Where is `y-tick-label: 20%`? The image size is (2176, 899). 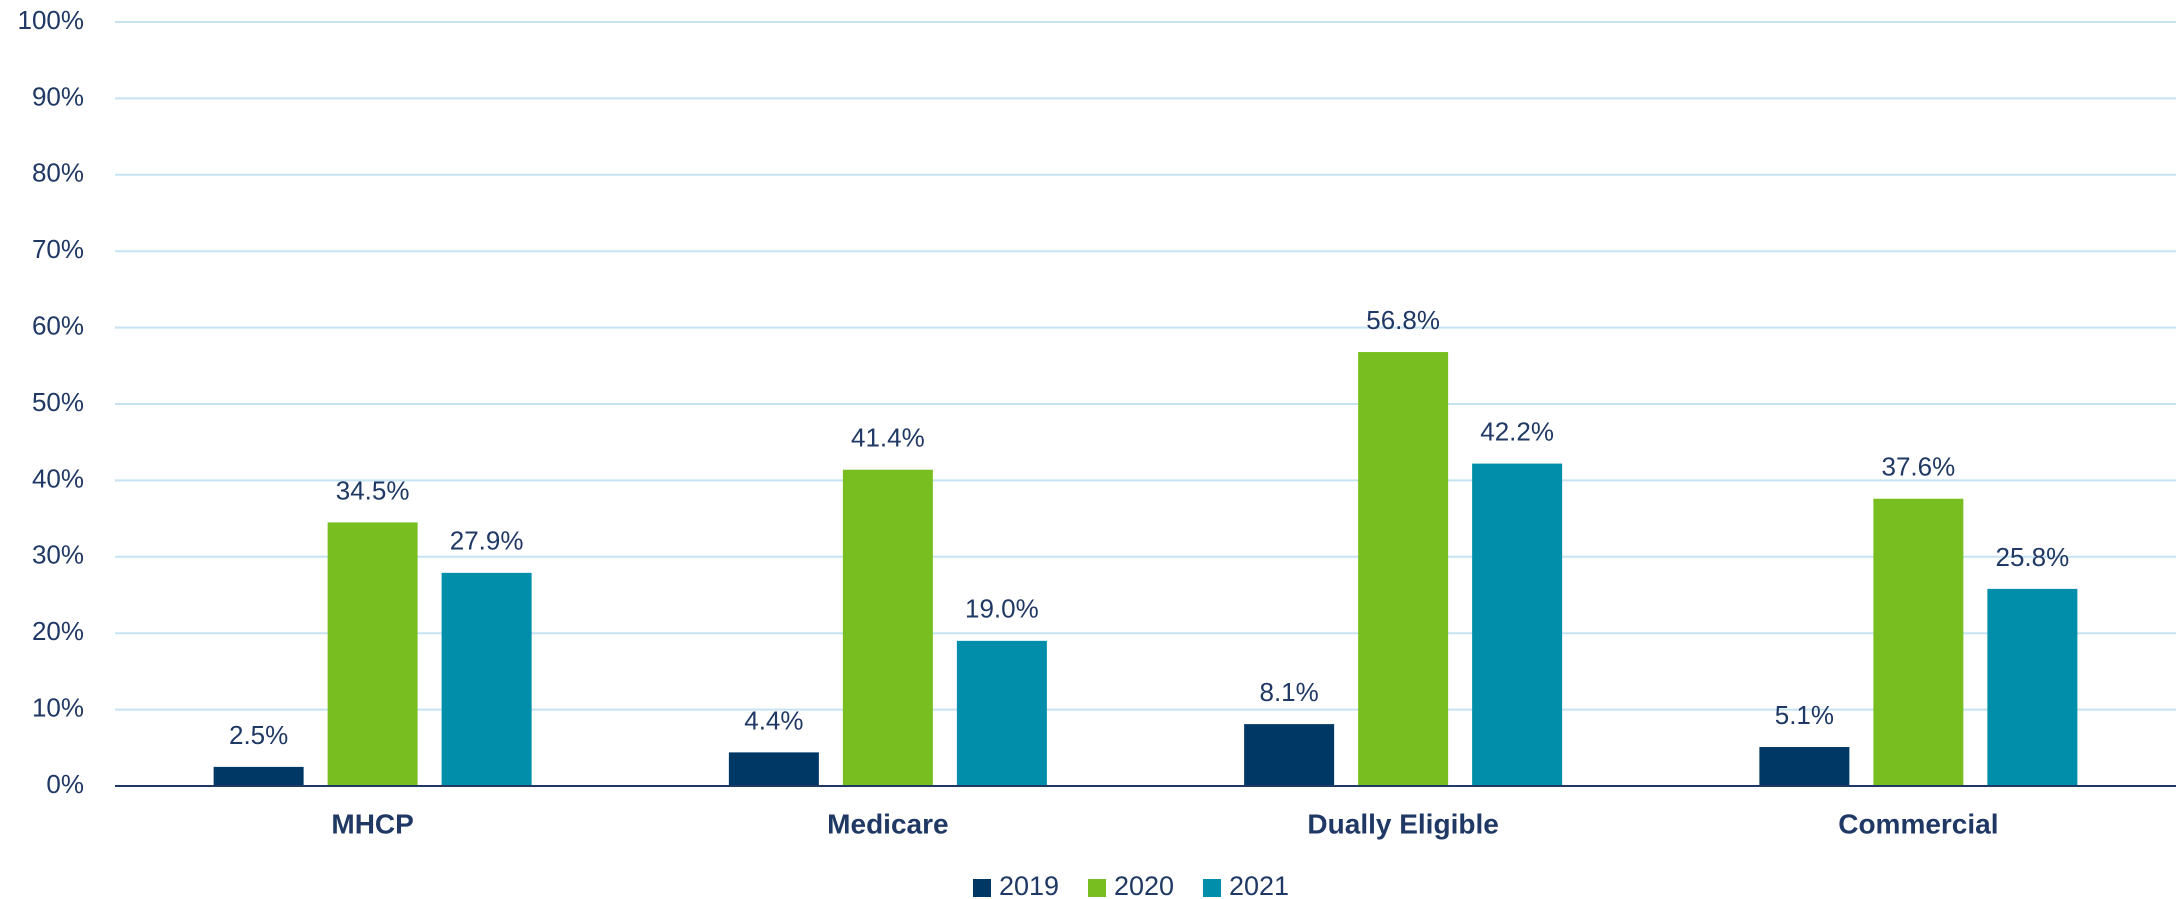
y-tick-label: 20% is located at coordinates (58, 631).